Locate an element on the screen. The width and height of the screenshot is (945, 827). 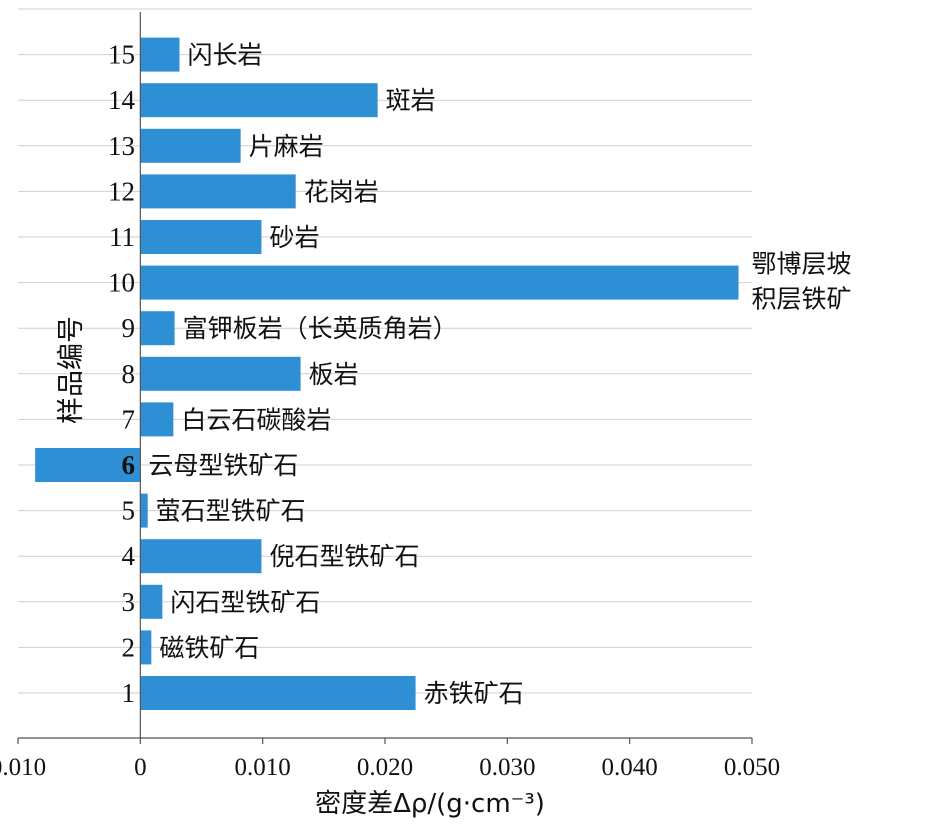
bar-label: 磁铁矿石 is located at coordinates (209, 647).